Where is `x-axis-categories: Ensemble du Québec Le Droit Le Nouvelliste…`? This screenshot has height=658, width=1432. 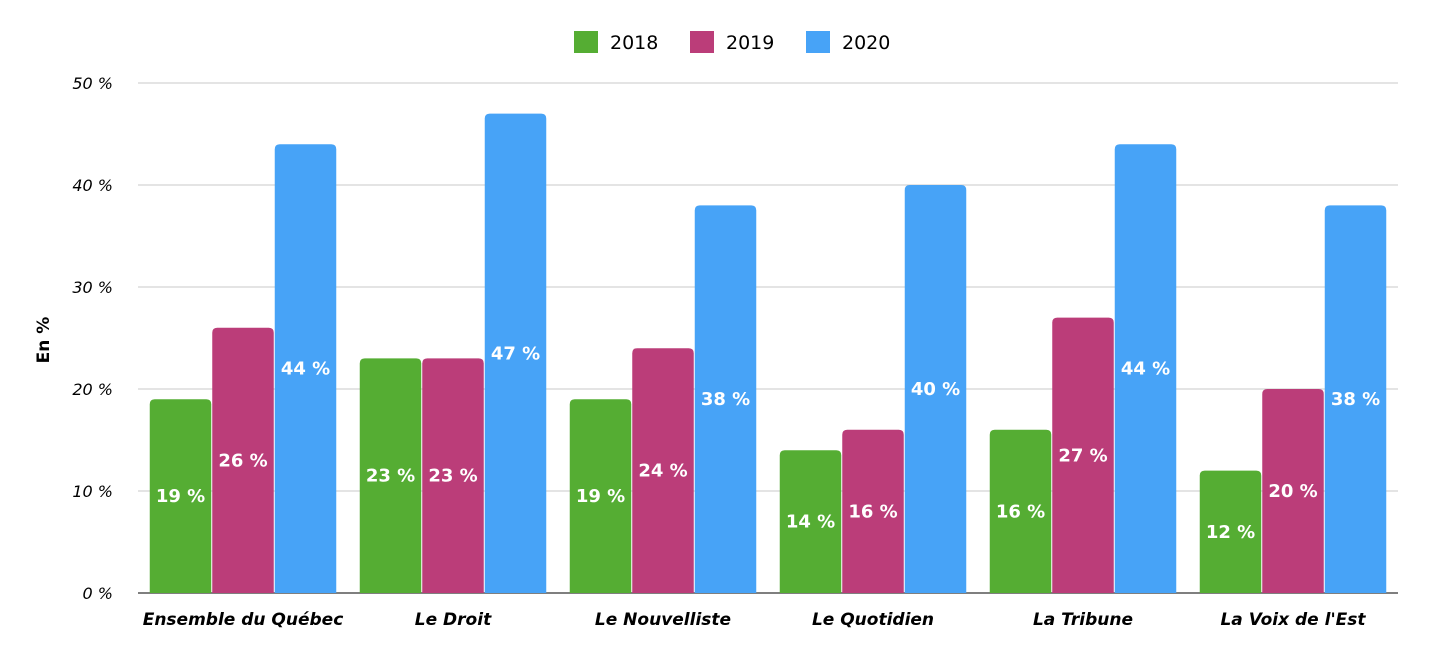
x-axis-categories: Ensemble du Québec Le Droit Le Nouvelliste… is located at coordinates (755, 620).